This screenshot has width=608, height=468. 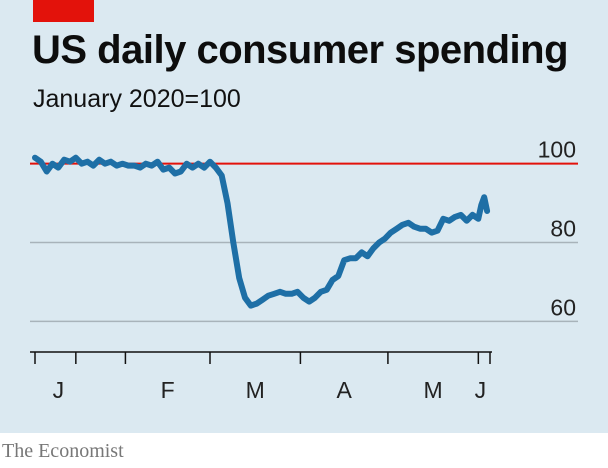 What do you see at coordinates (255, 390) in the screenshot?
I see `x-tick-label-2: M` at bounding box center [255, 390].